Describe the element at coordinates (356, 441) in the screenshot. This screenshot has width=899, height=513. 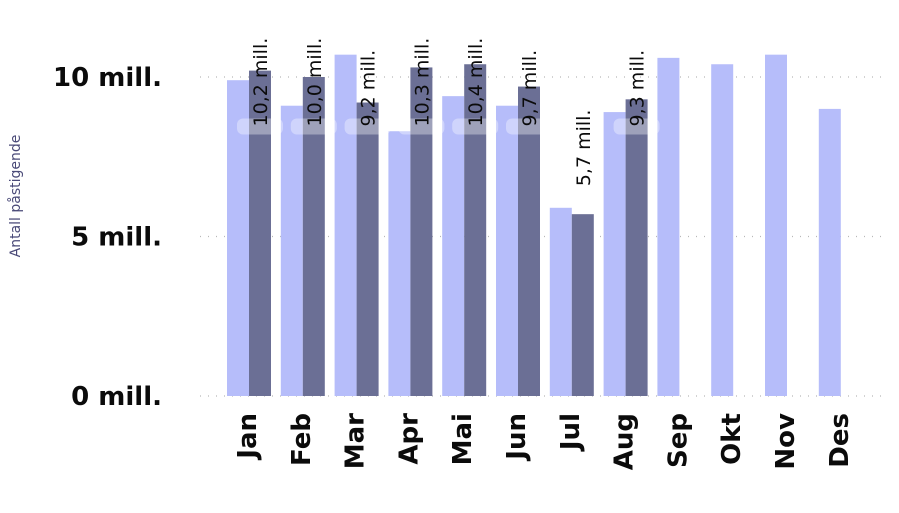
I see `x-tick-label: Mar` at that location.